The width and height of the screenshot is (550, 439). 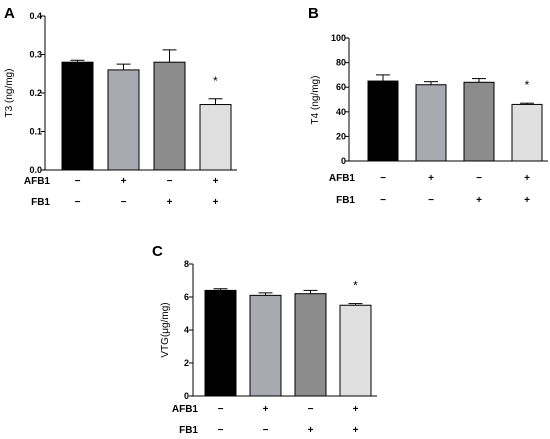 I want to click on panel-a-y-tick-label: 0.2, so click(x=35, y=93).